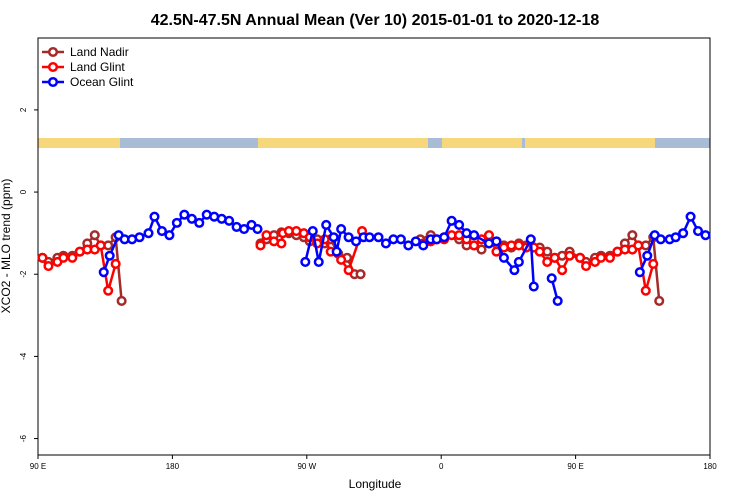 This screenshot has height=500, width=750. What do you see at coordinates (306, 466) in the screenshot?
I see `x-tick-label: 90 W` at bounding box center [306, 466].